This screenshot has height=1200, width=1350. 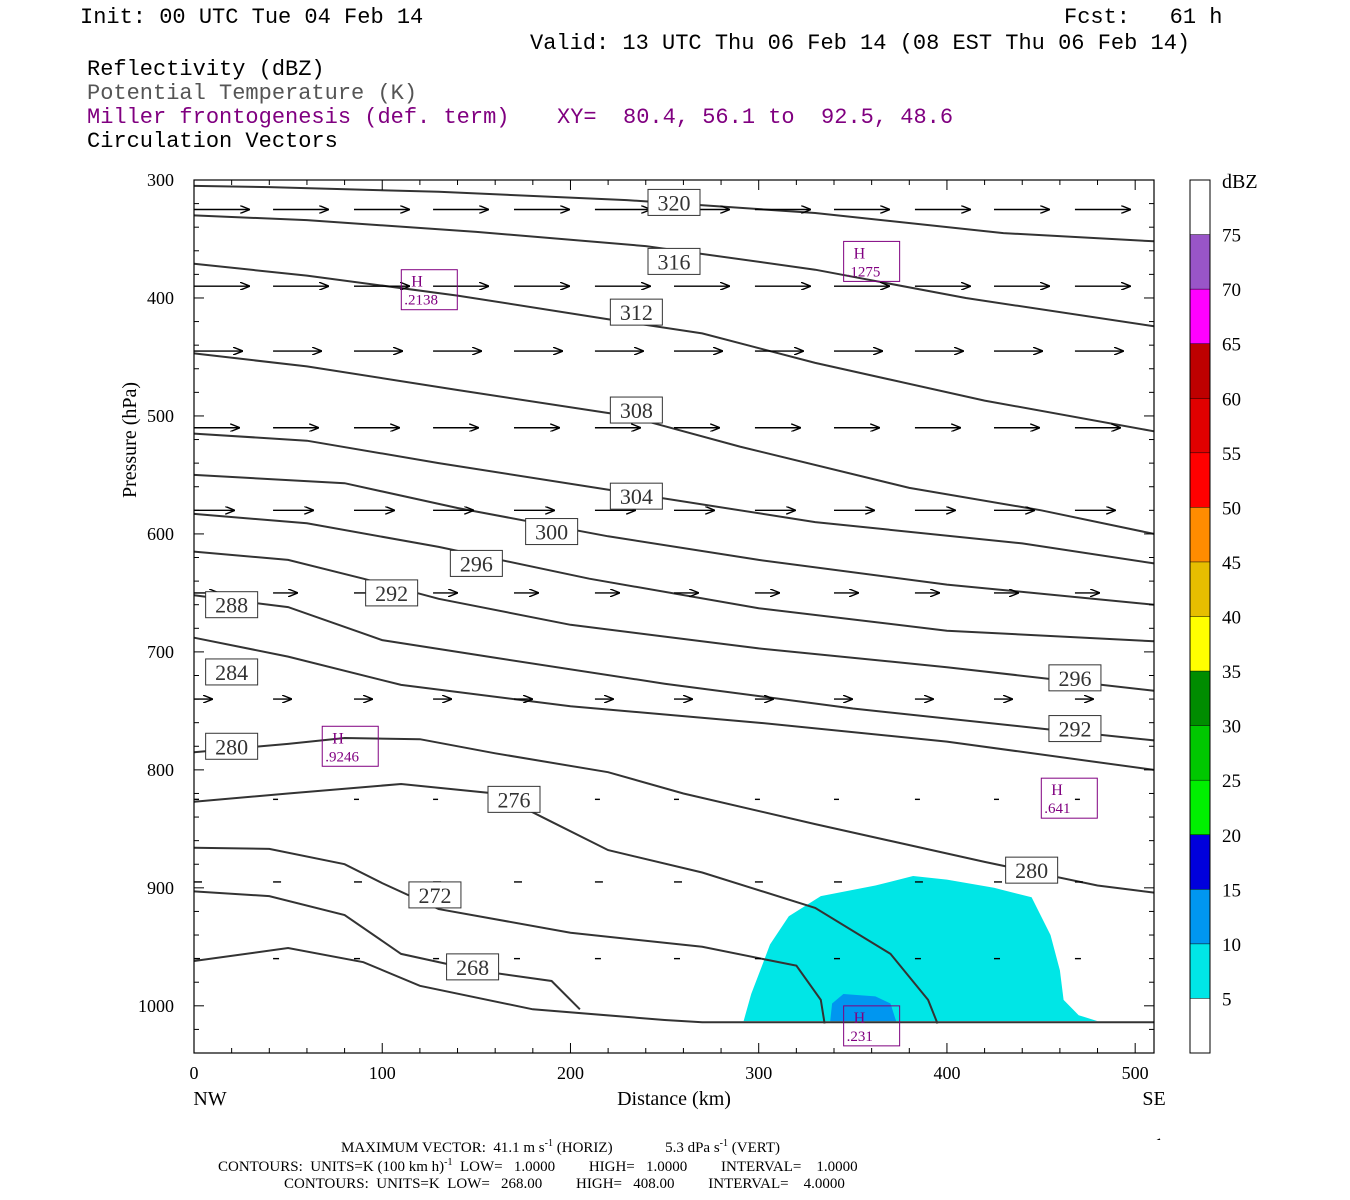 I want to click on colorbar-label: 45, so click(x=1231, y=563).